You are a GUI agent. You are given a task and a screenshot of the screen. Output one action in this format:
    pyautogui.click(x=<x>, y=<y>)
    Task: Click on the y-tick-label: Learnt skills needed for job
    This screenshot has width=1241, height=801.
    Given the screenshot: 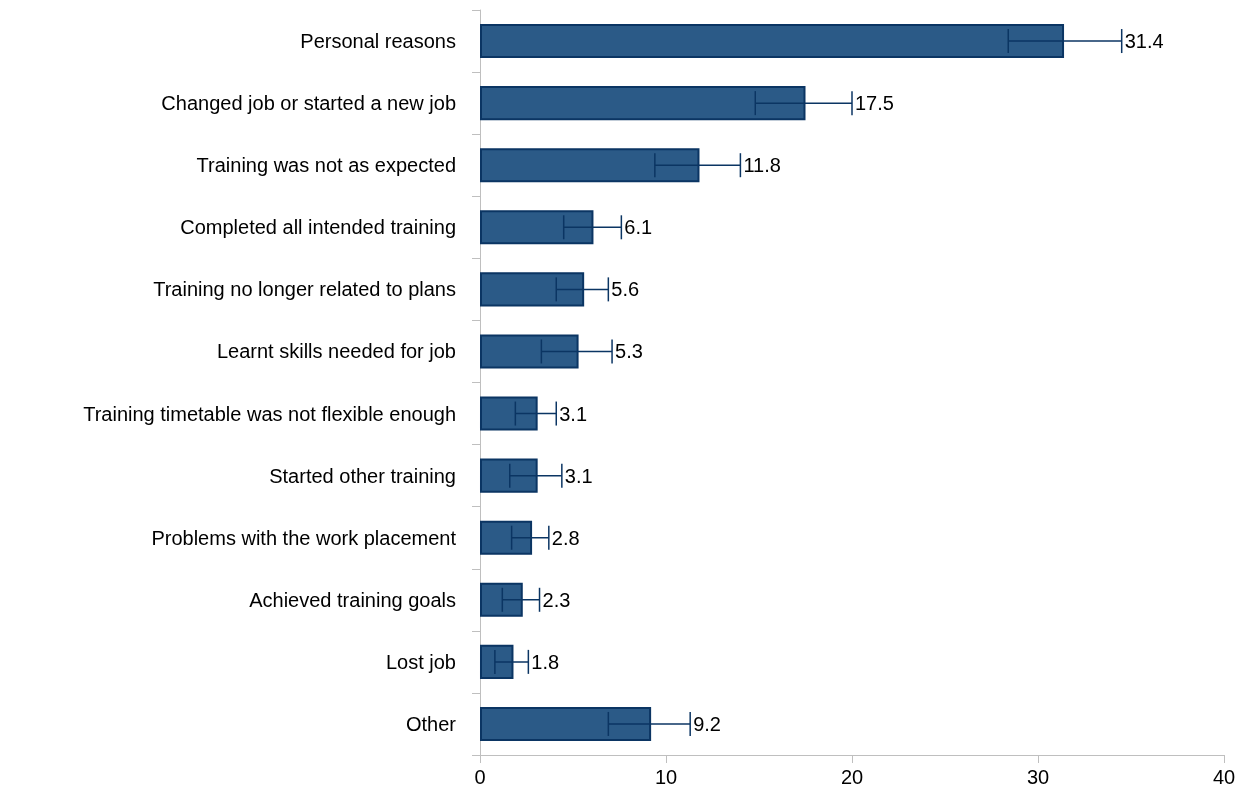 What is the action you would take?
    pyautogui.click(x=336, y=351)
    